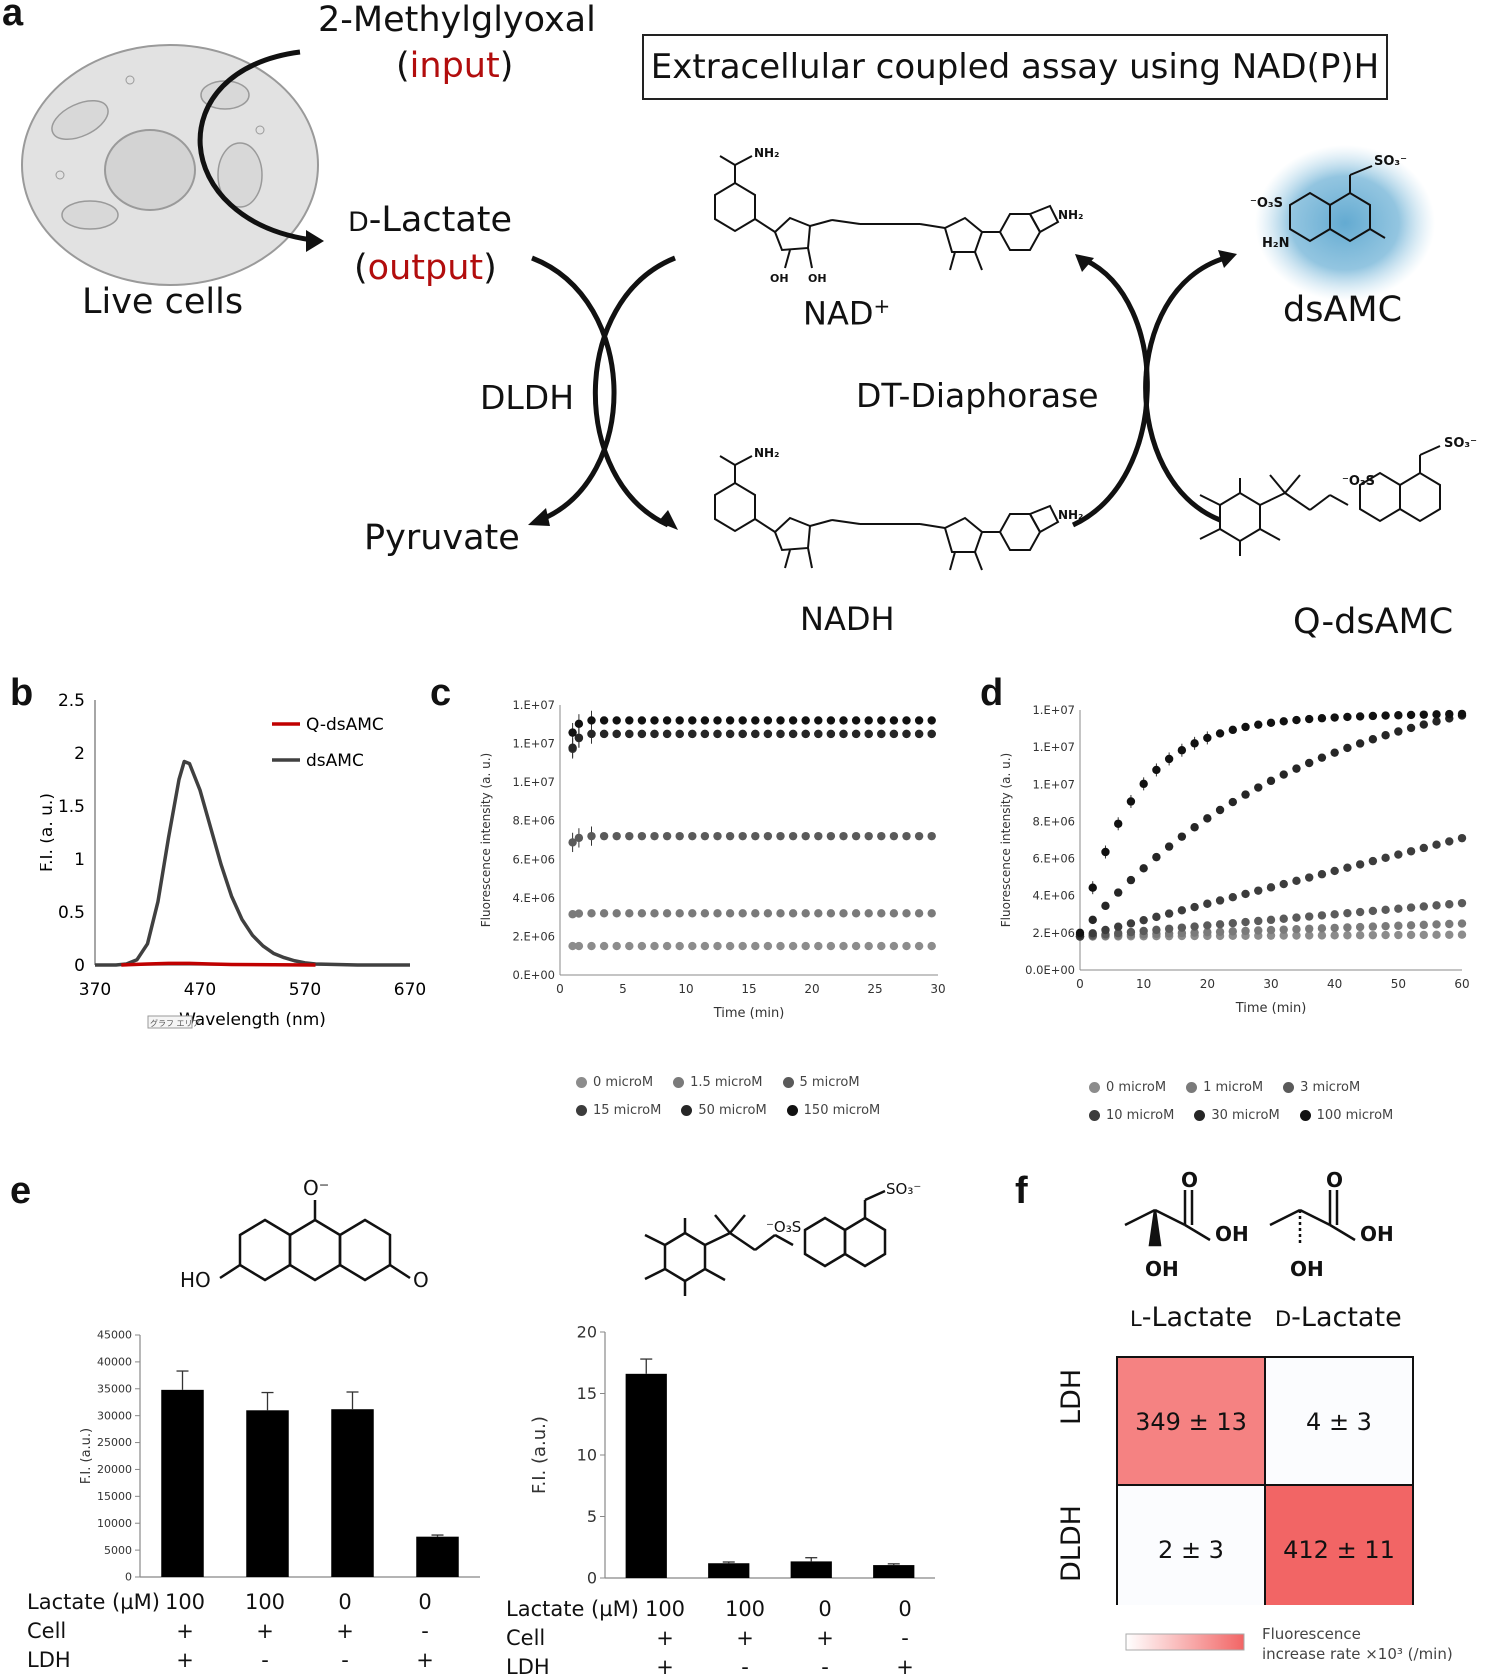 The image size is (1499, 1679). What do you see at coordinates (581, 1082) in the screenshot?
I see `legend-c-dot` at bounding box center [581, 1082].